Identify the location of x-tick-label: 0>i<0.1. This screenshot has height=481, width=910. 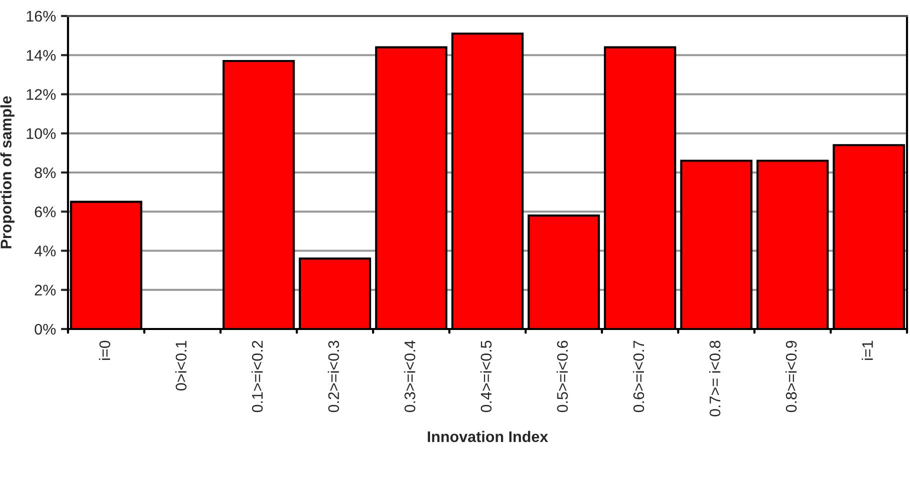
(181, 365).